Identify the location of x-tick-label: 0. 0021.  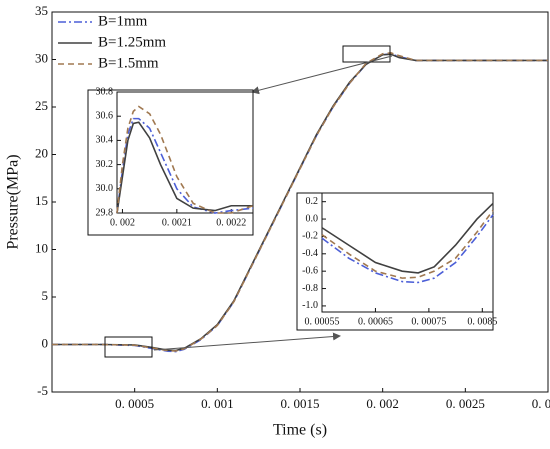
(177, 222).